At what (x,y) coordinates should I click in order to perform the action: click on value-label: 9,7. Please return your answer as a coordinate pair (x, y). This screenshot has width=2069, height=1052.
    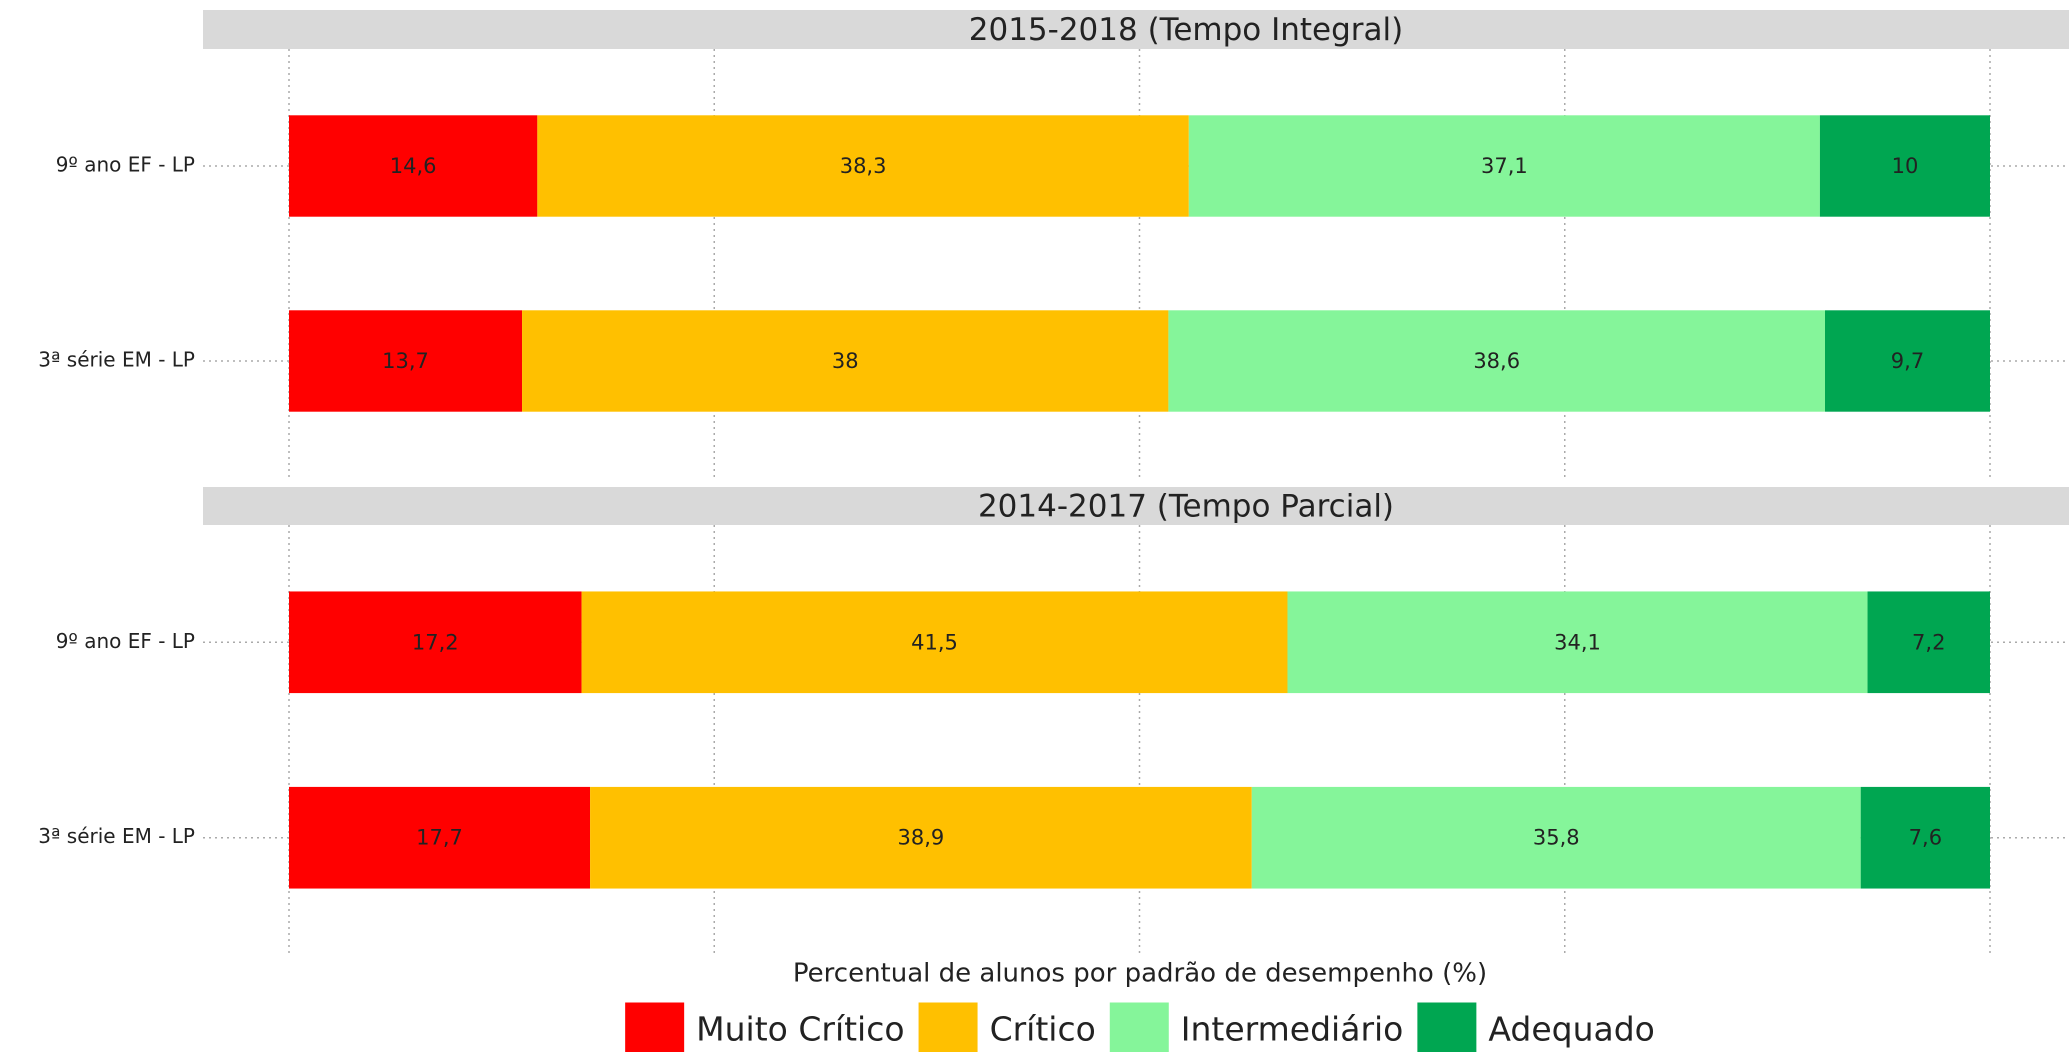
    Looking at the image, I should click on (1907, 361).